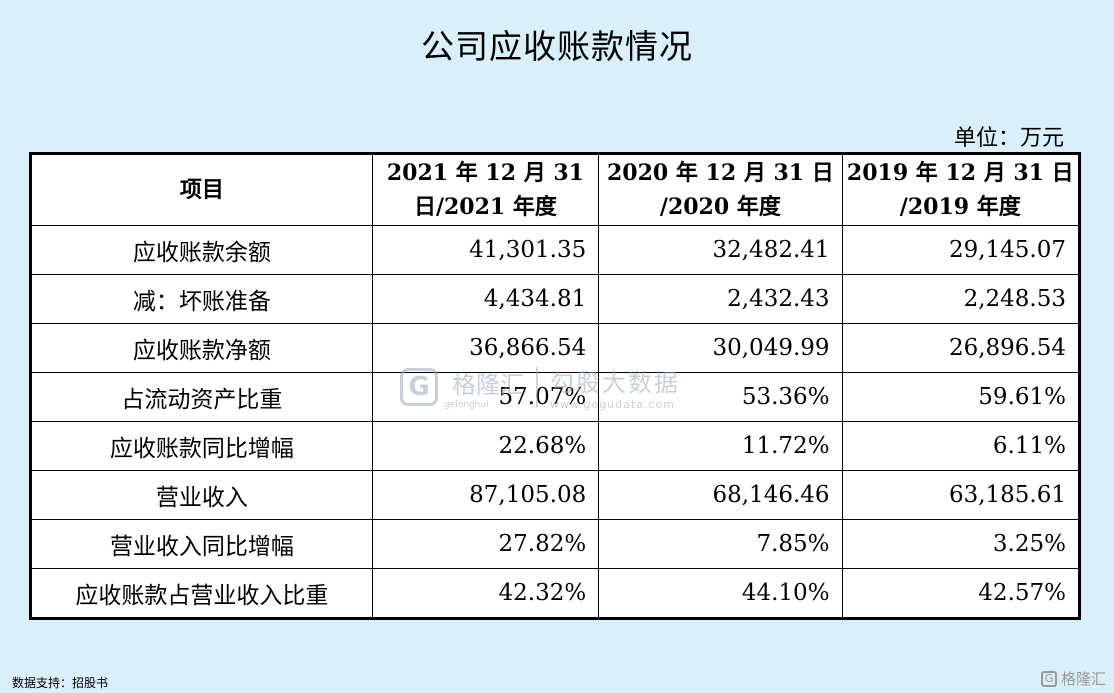 This screenshot has height=693, width=1114. Describe the element at coordinates (961, 189) in the screenshot. I see `header-2019: 2019 年 12 月 31 日 /2019 年度` at that location.